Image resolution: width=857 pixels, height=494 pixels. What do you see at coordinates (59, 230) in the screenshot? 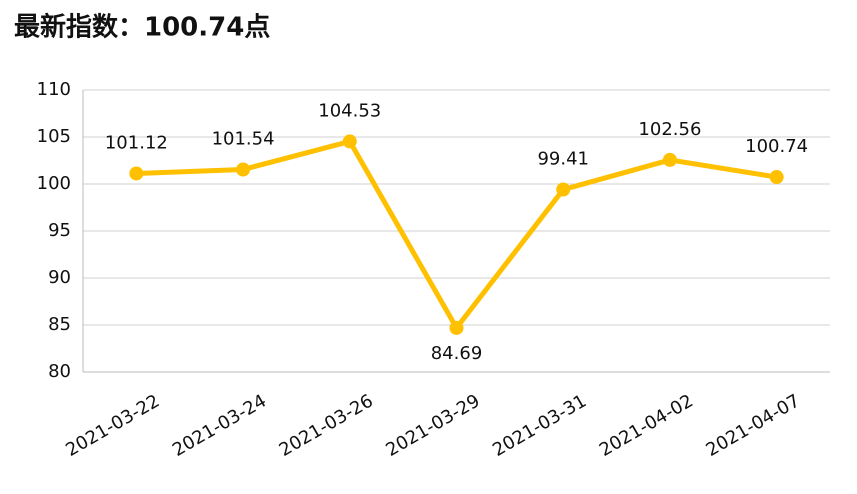
I see `y-tick-label: 95` at bounding box center [59, 230].